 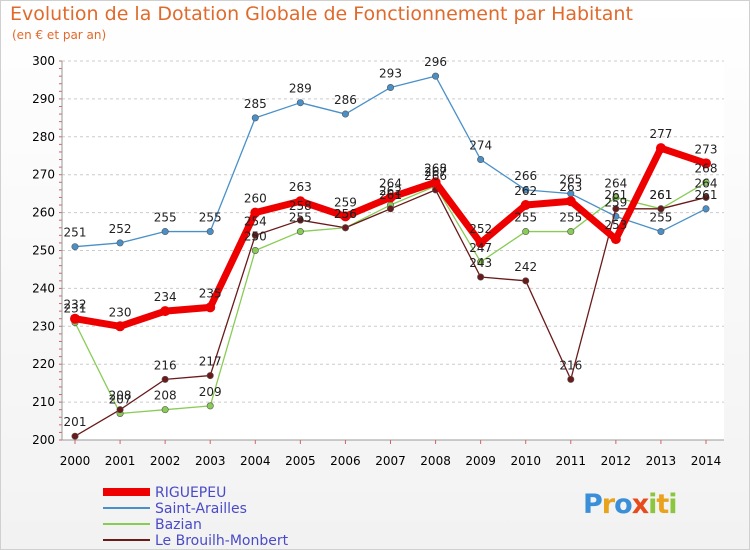 What do you see at coordinates (190, 493) in the screenshot?
I see `legend-label: RIGUEPEU` at bounding box center [190, 493].